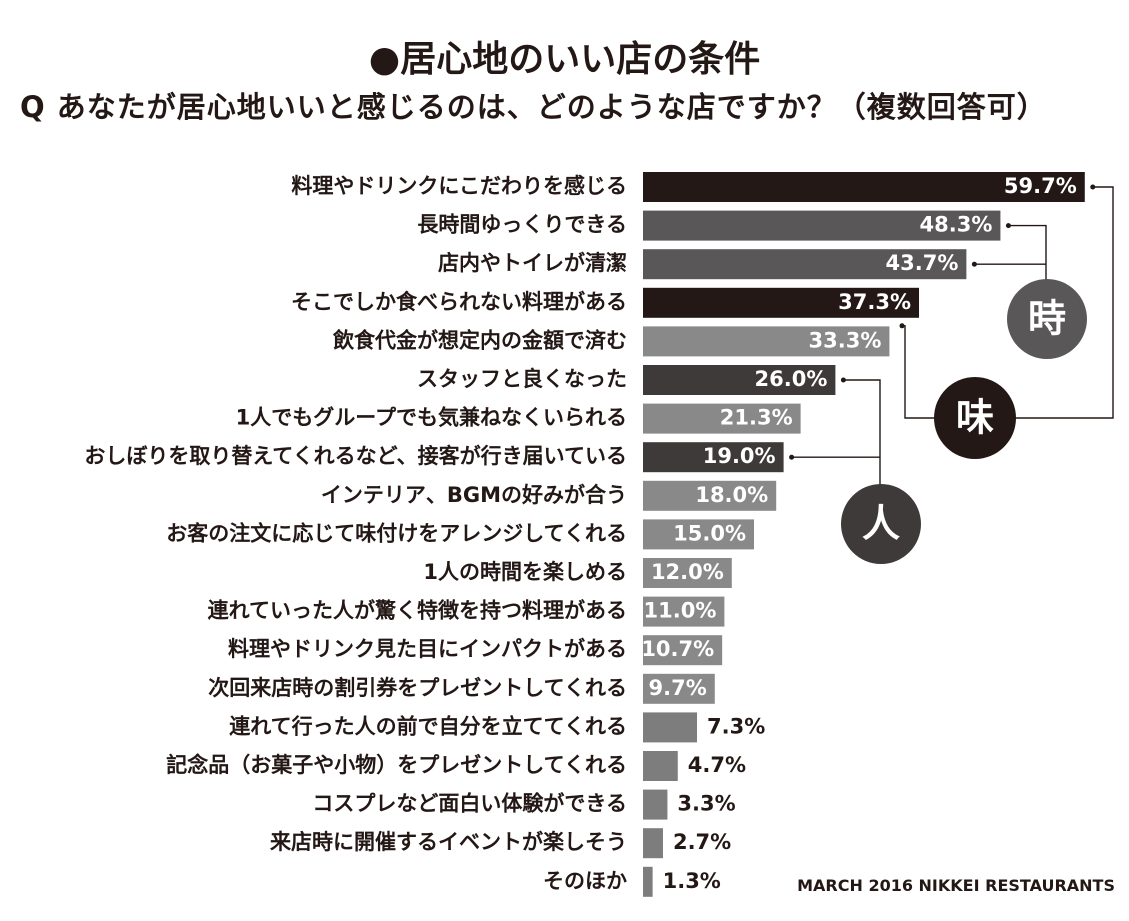 Image resolution: width=1129 pixels, height=921 pixels. Describe the element at coordinates (522, 379) in the screenshot. I see `category-label: スタッフと良くなった` at that location.